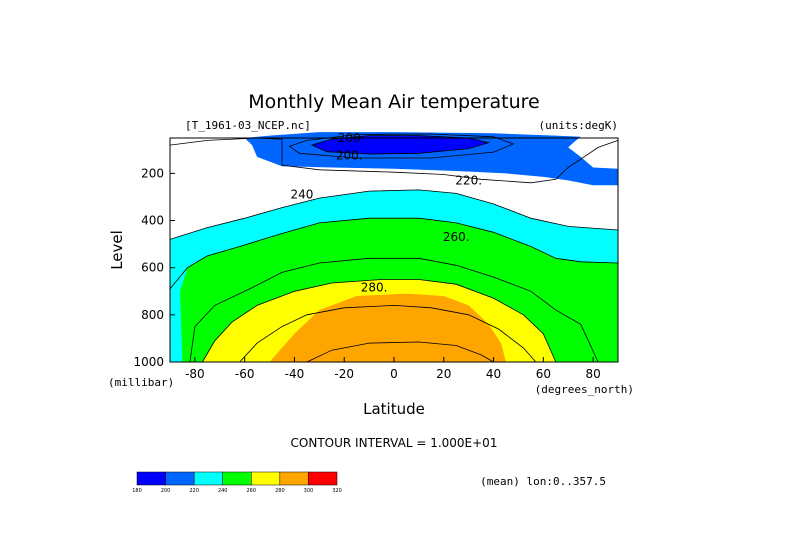 The height and width of the screenshot is (558, 789). Describe the element at coordinates (584, 389) in the screenshot. I see `x-unit-label: (degrees_north)` at that location.